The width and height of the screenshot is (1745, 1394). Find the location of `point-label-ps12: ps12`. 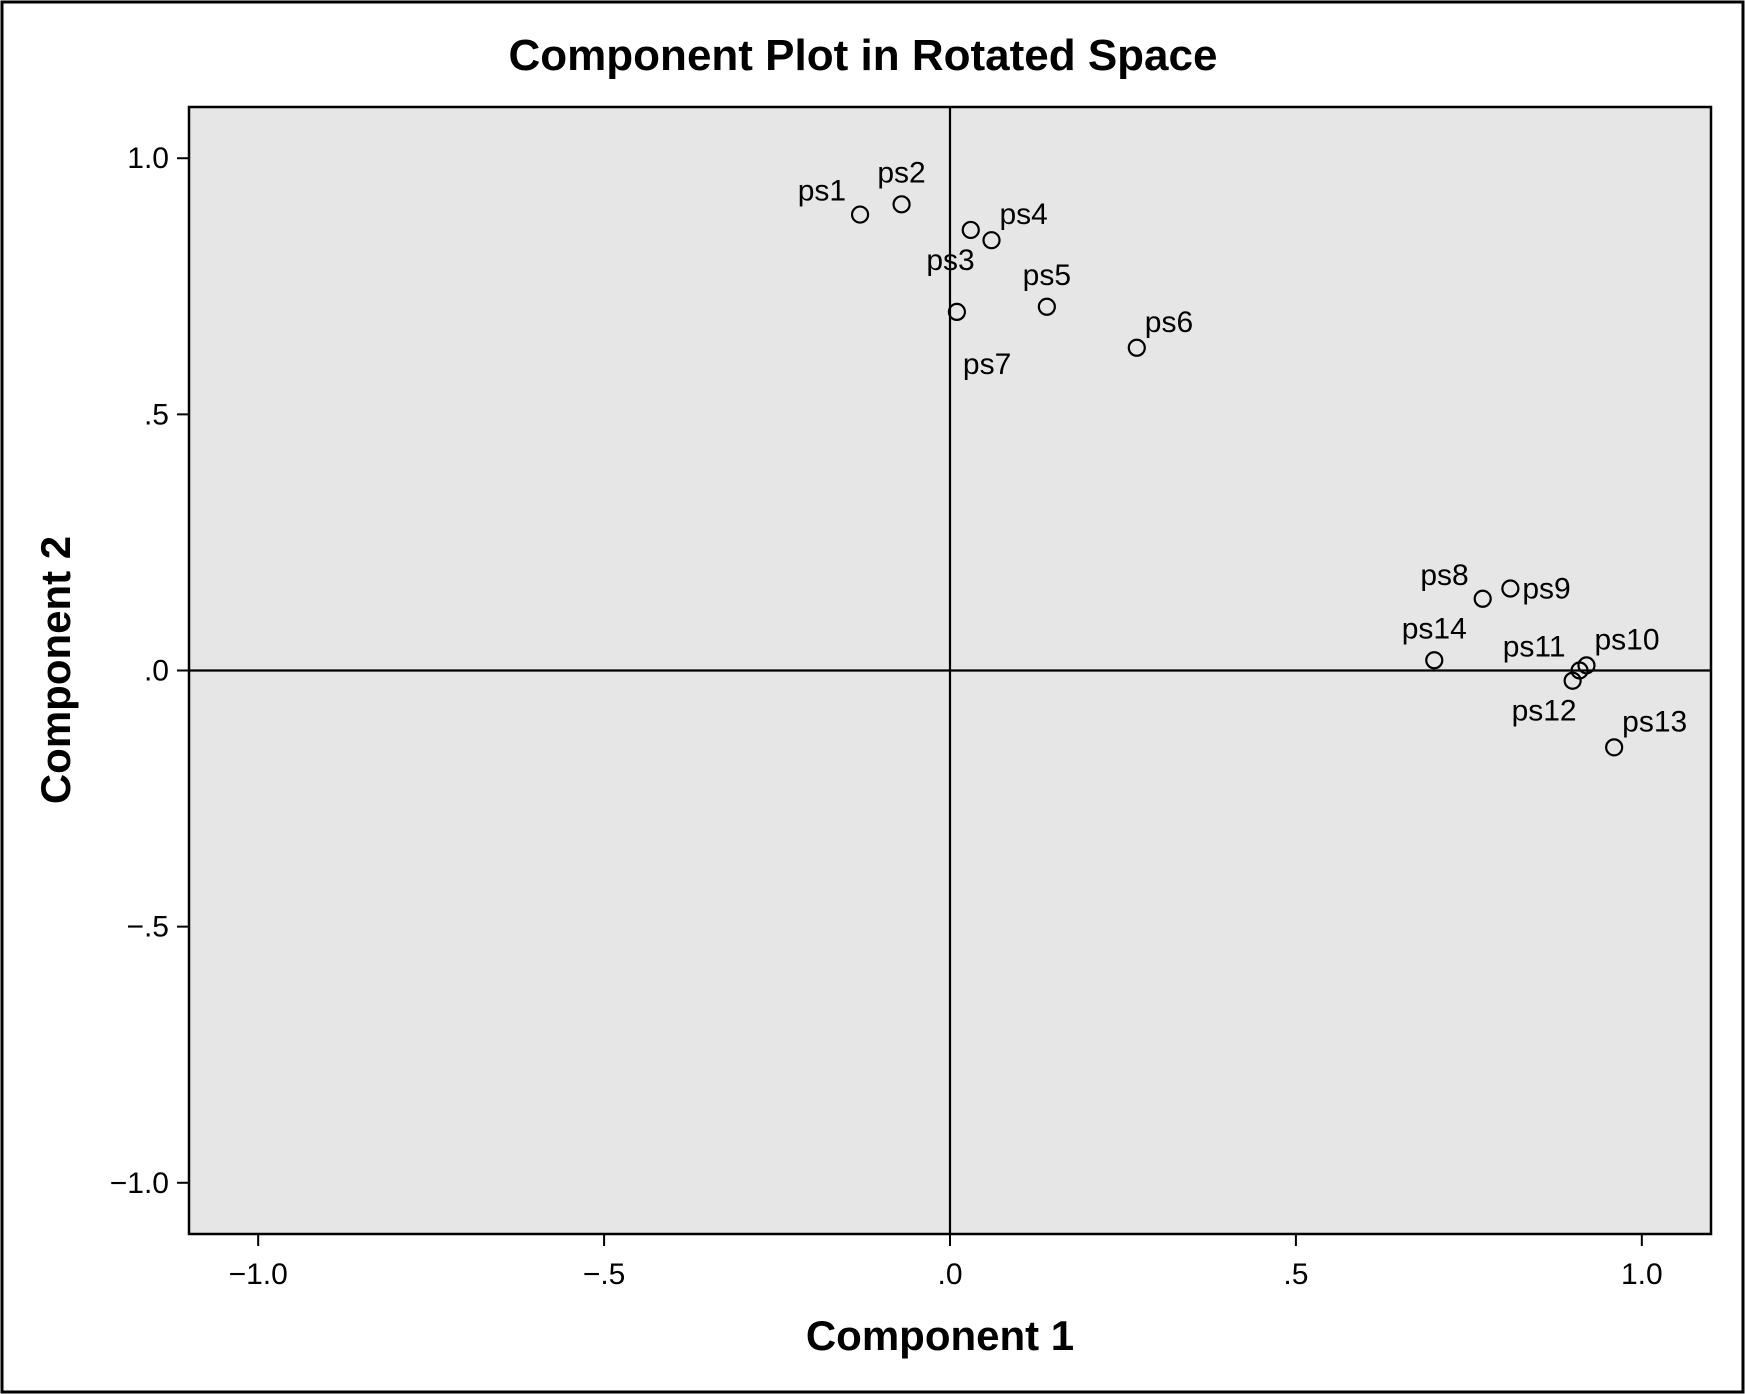

point-label-ps12: ps12 is located at coordinates (1544, 711).